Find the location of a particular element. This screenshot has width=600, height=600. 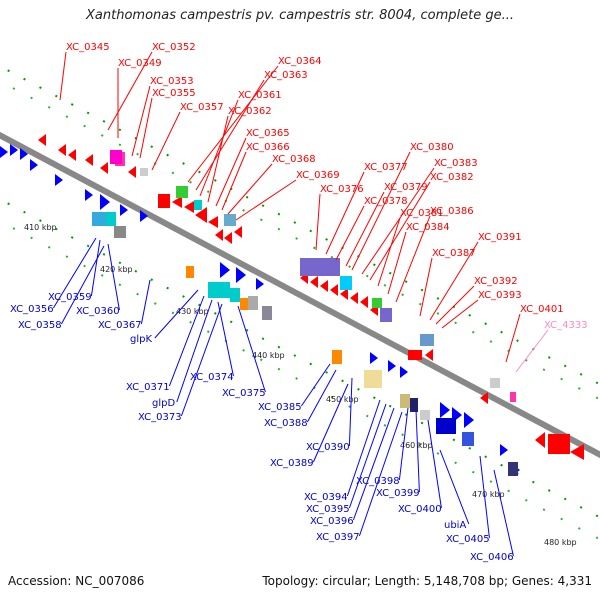

gene-label-reverse: XC_0399 is located at coordinates (398, 493).